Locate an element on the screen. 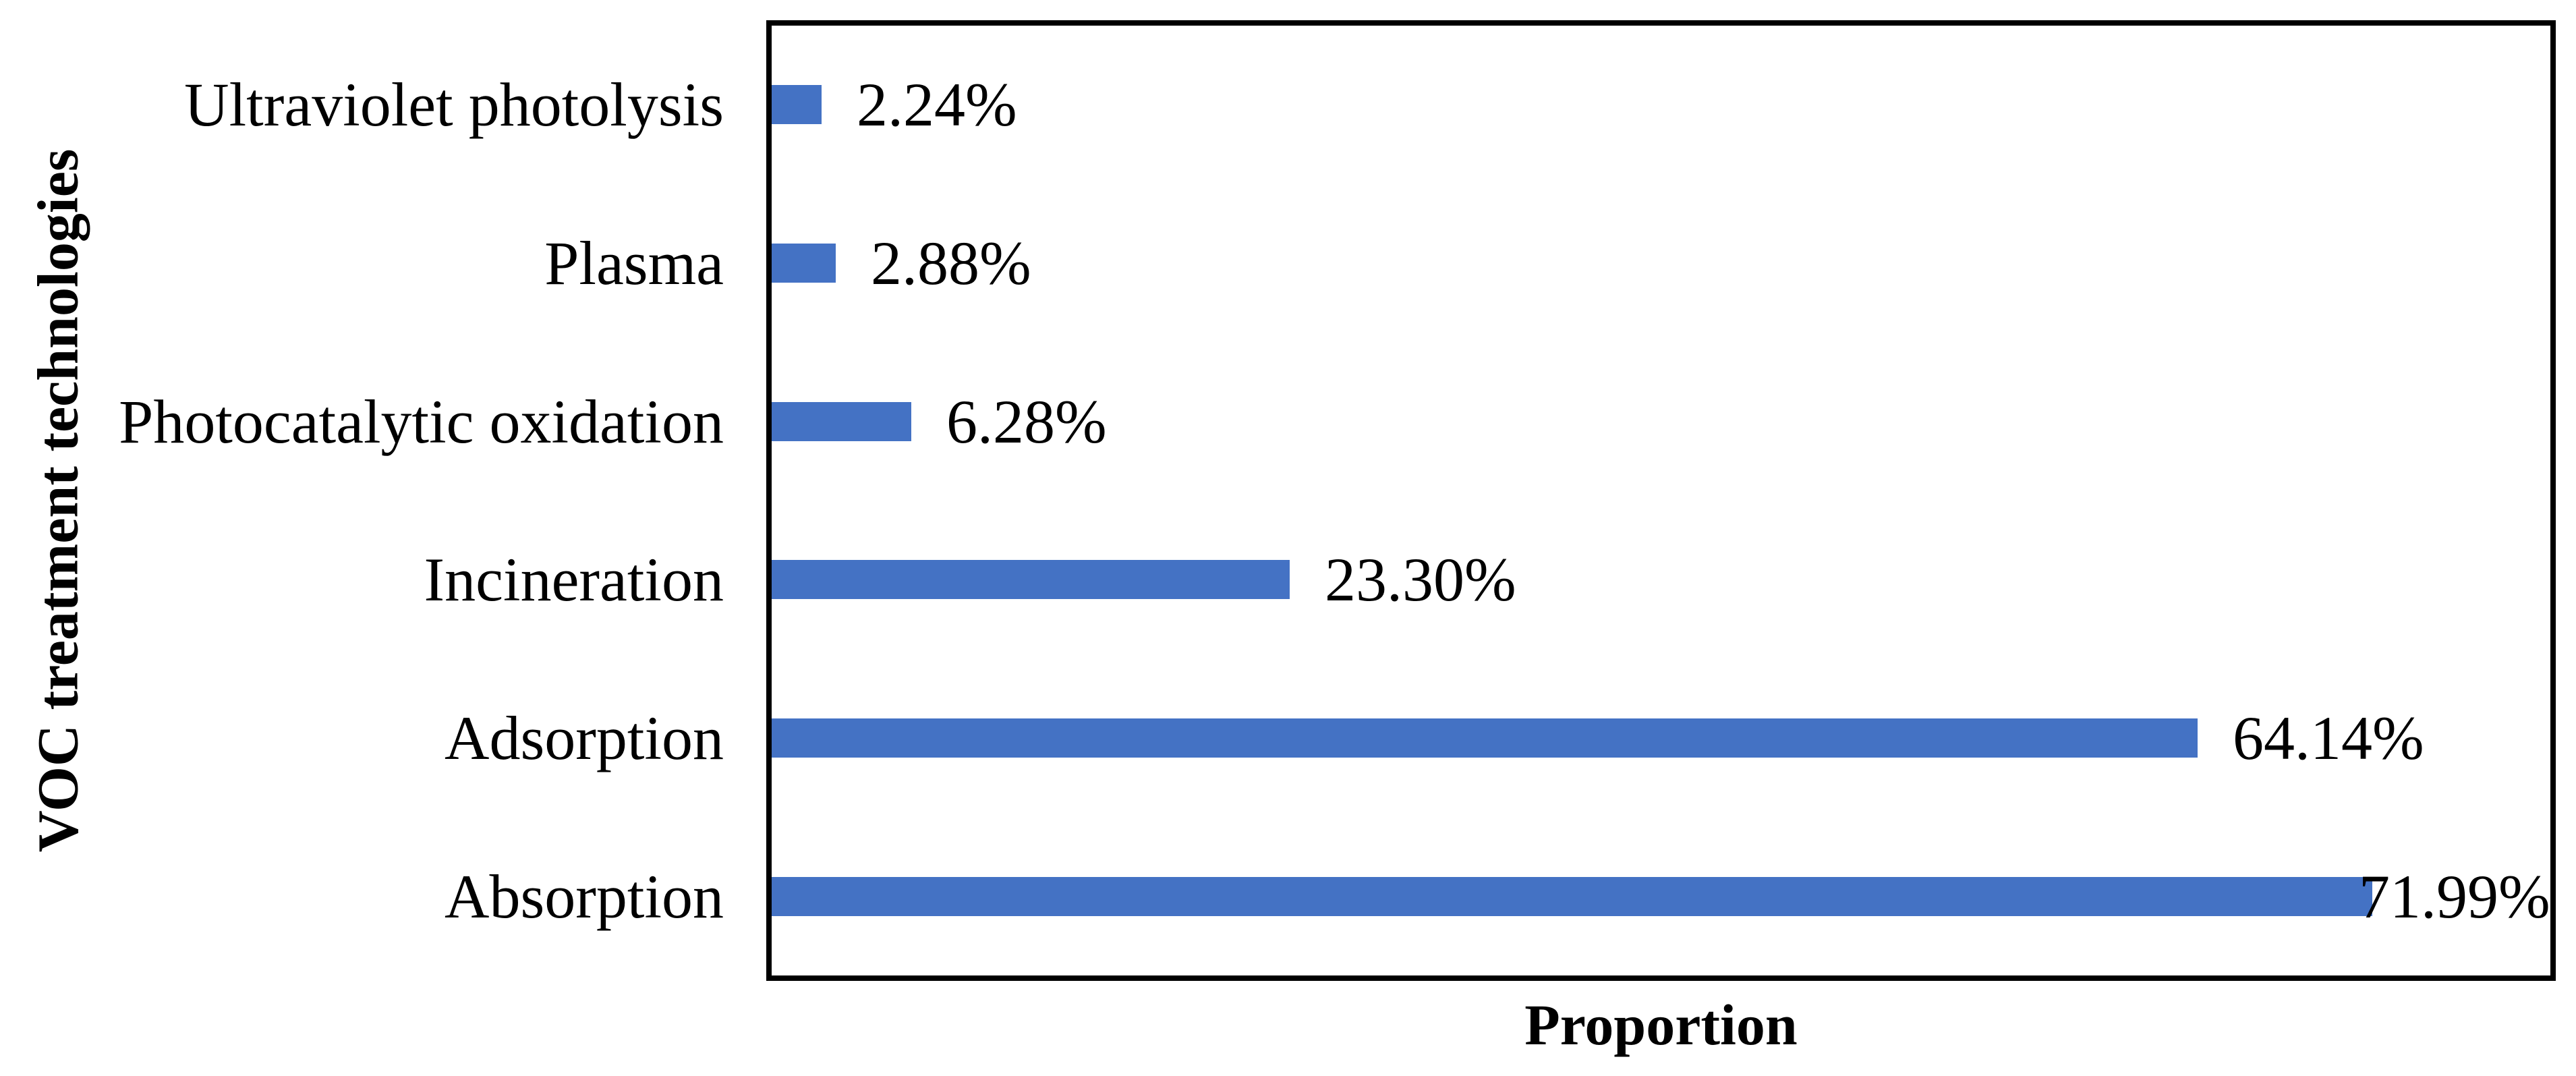 The height and width of the screenshot is (1076, 2576). value-label: 2.88% is located at coordinates (951, 263).